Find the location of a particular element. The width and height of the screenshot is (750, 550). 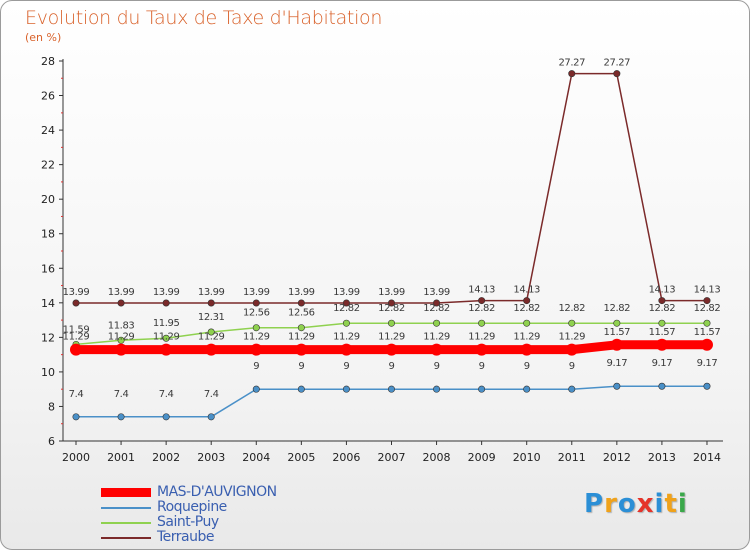

y-tick-label: 6 is located at coordinates (51, 441).